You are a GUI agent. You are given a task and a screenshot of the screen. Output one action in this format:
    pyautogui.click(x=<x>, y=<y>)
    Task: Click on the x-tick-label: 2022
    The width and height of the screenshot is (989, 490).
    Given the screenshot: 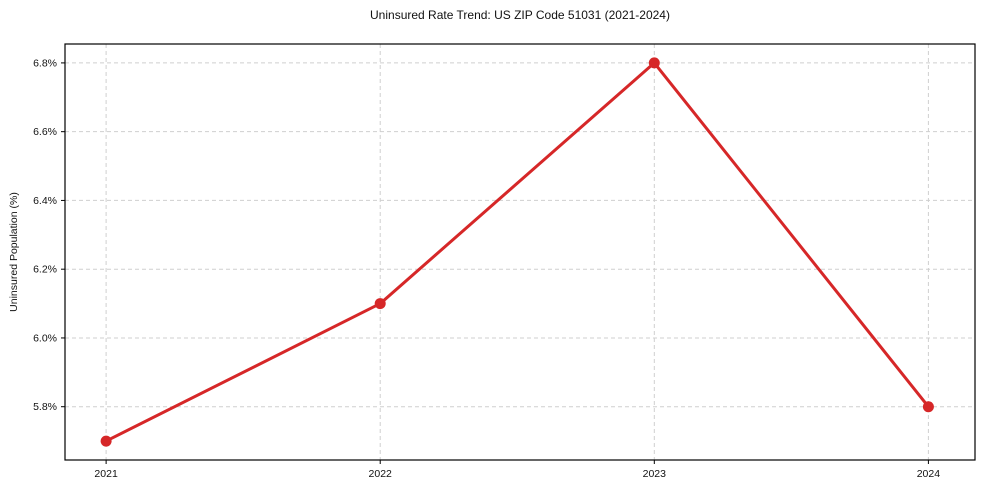 What is the action you would take?
    pyautogui.click(x=381, y=474)
    